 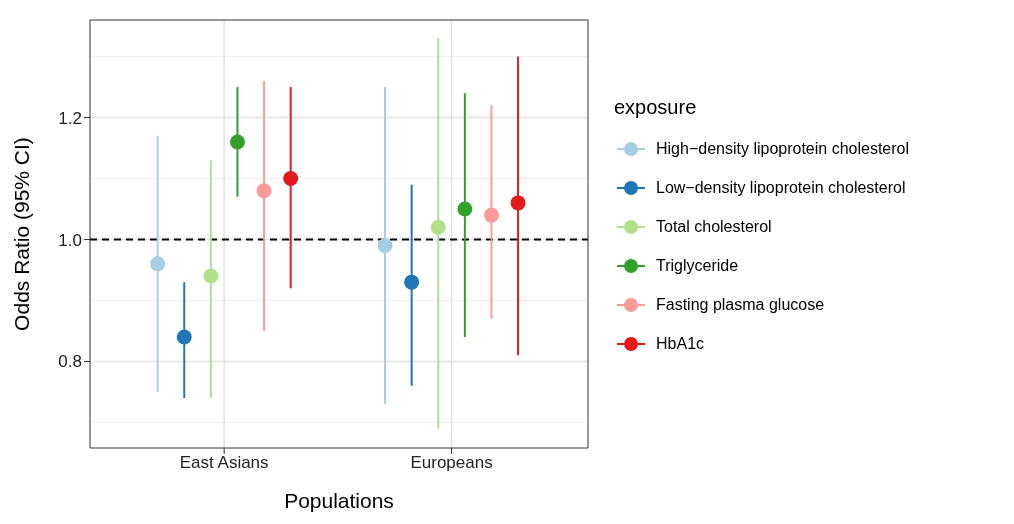 I want to click on legend-label: Low−density lipoprotein cholesterol, so click(x=781, y=187).